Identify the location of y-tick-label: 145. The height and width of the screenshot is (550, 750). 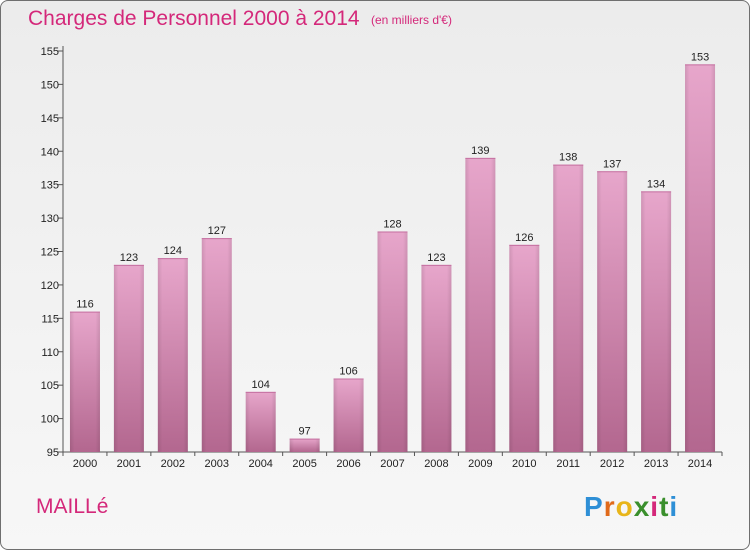
(50, 119).